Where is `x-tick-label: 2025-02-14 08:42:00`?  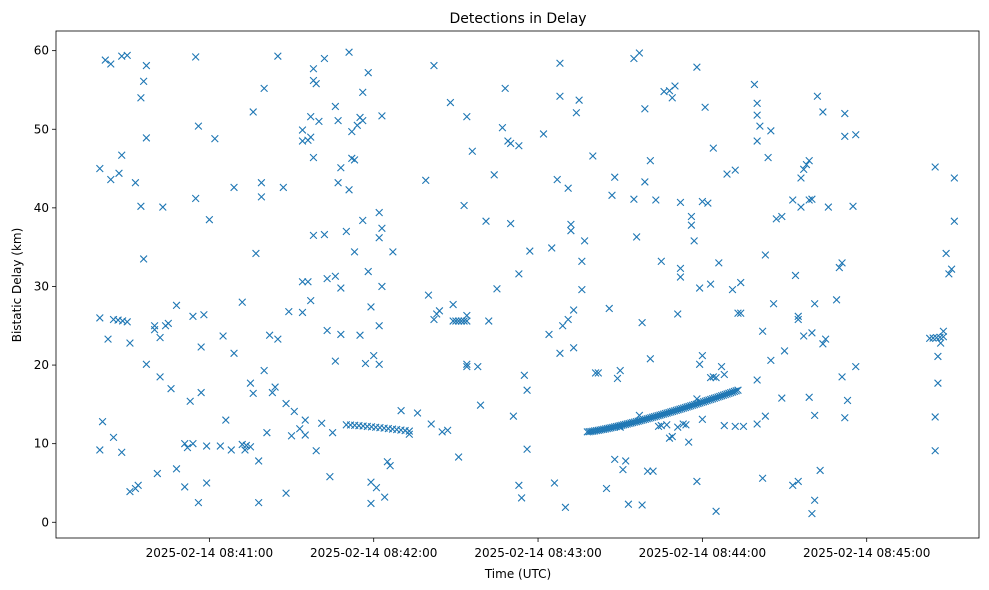
x-tick-label: 2025-02-14 08:42:00 is located at coordinates (373, 553).